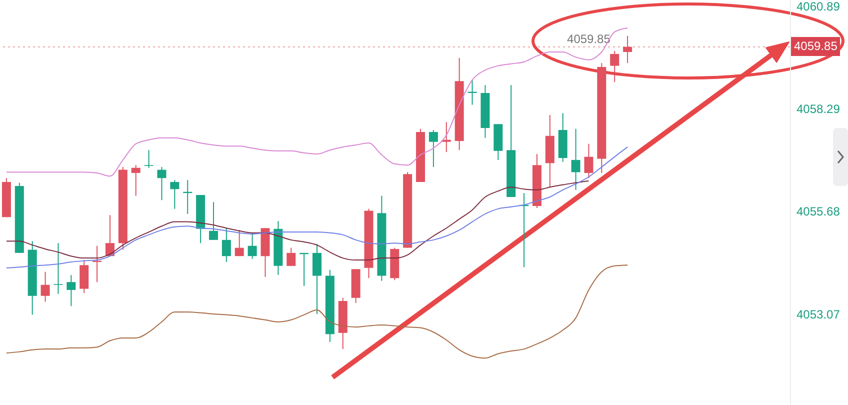 The height and width of the screenshot is (405, 848). I want to click on y-tick-label: 4058.29, so click(818, 109).